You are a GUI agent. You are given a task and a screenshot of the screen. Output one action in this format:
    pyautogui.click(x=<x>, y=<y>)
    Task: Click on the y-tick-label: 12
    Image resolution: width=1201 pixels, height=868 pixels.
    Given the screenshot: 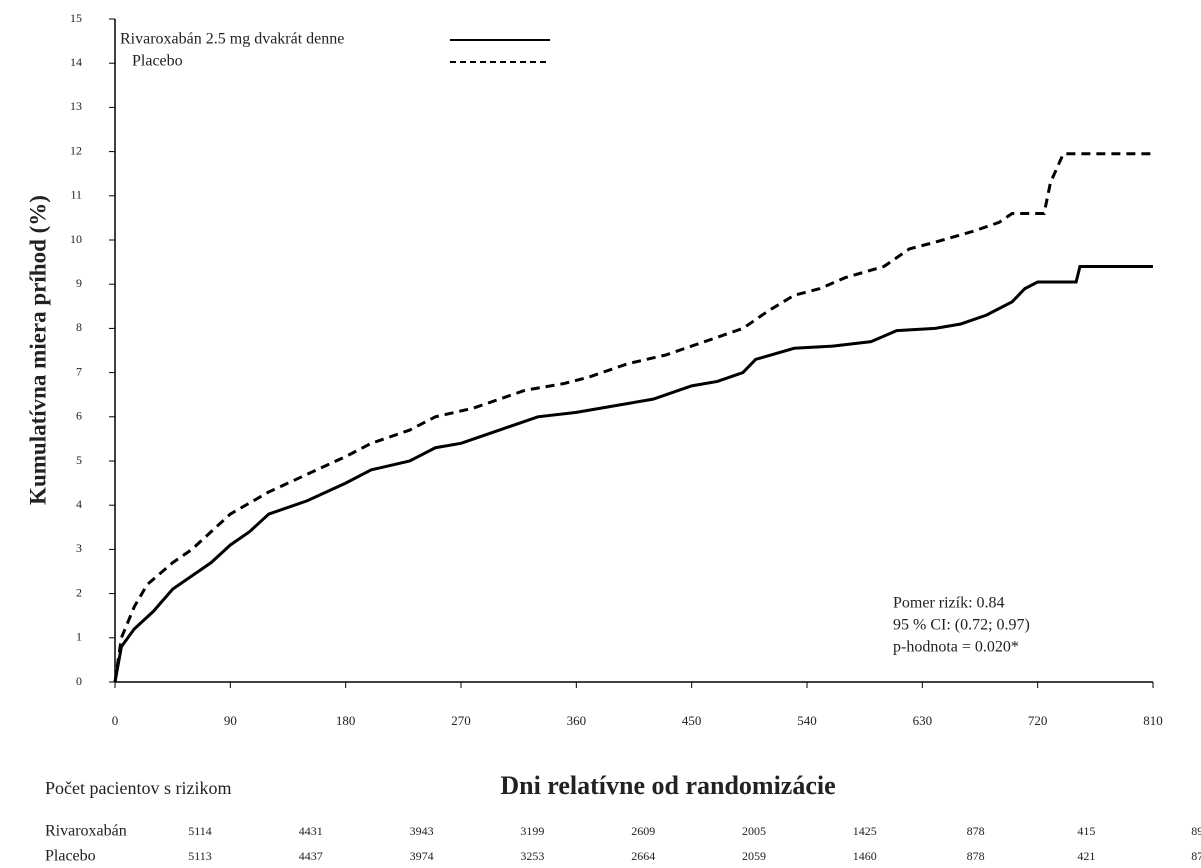 What is the action you would take?
    pyautogui.click(x=76, y=150)
    